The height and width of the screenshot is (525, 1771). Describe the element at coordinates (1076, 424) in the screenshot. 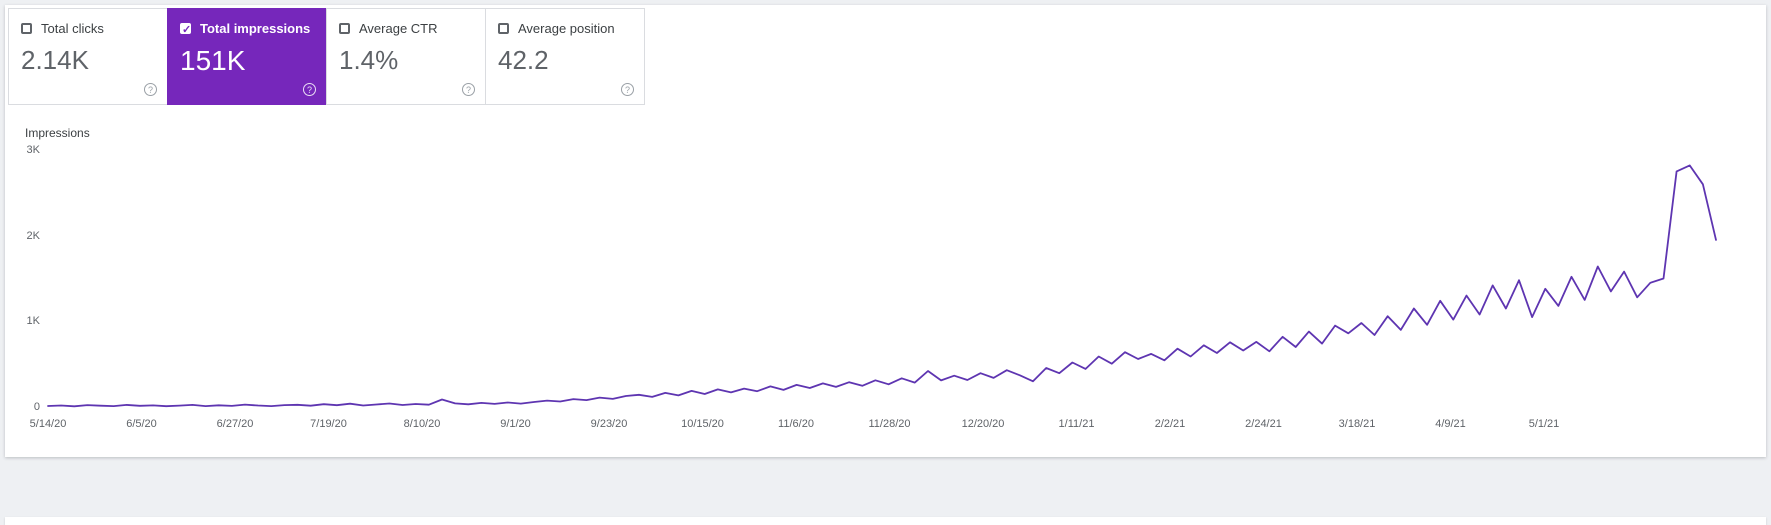

I see `x-axis-tick-label: 1/11/21` at that location.